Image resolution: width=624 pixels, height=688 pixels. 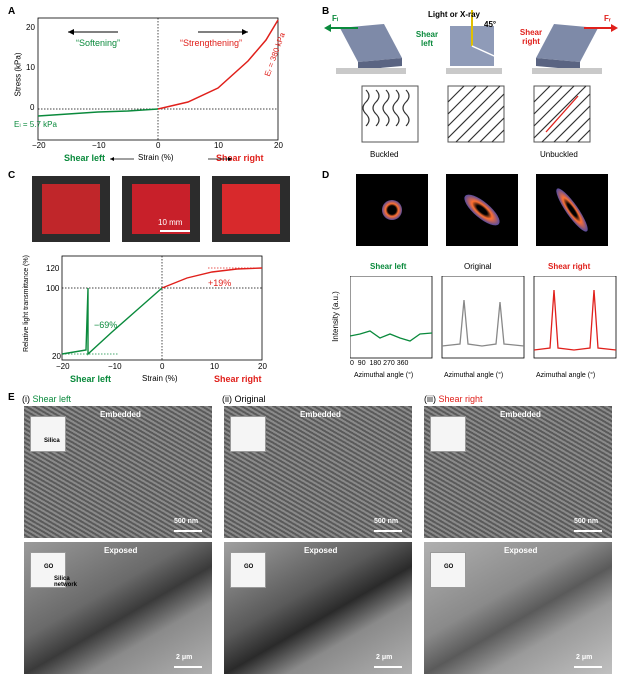 What do you see at coordinates (18, 74) in the screenshot?
I see `panel-a-ylabel: Stress (kPa)` at bounding box center [18, 74].